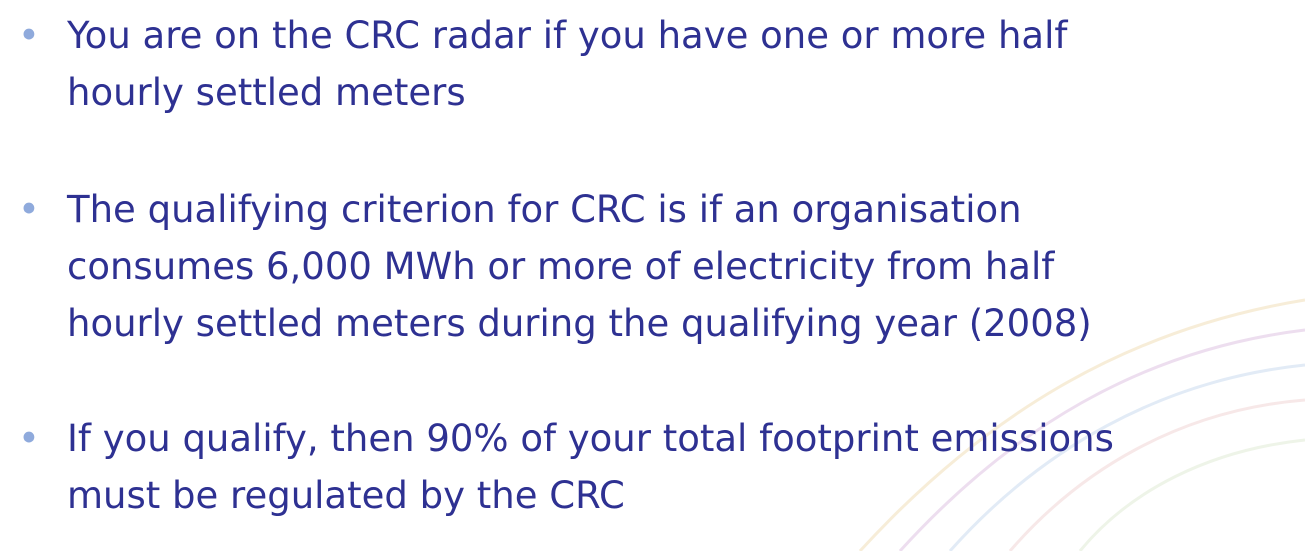 The width and height of the screenshot is (1305, 551). I want to click on bullet-text: must be regulated by the CRC, so click(346, 495).